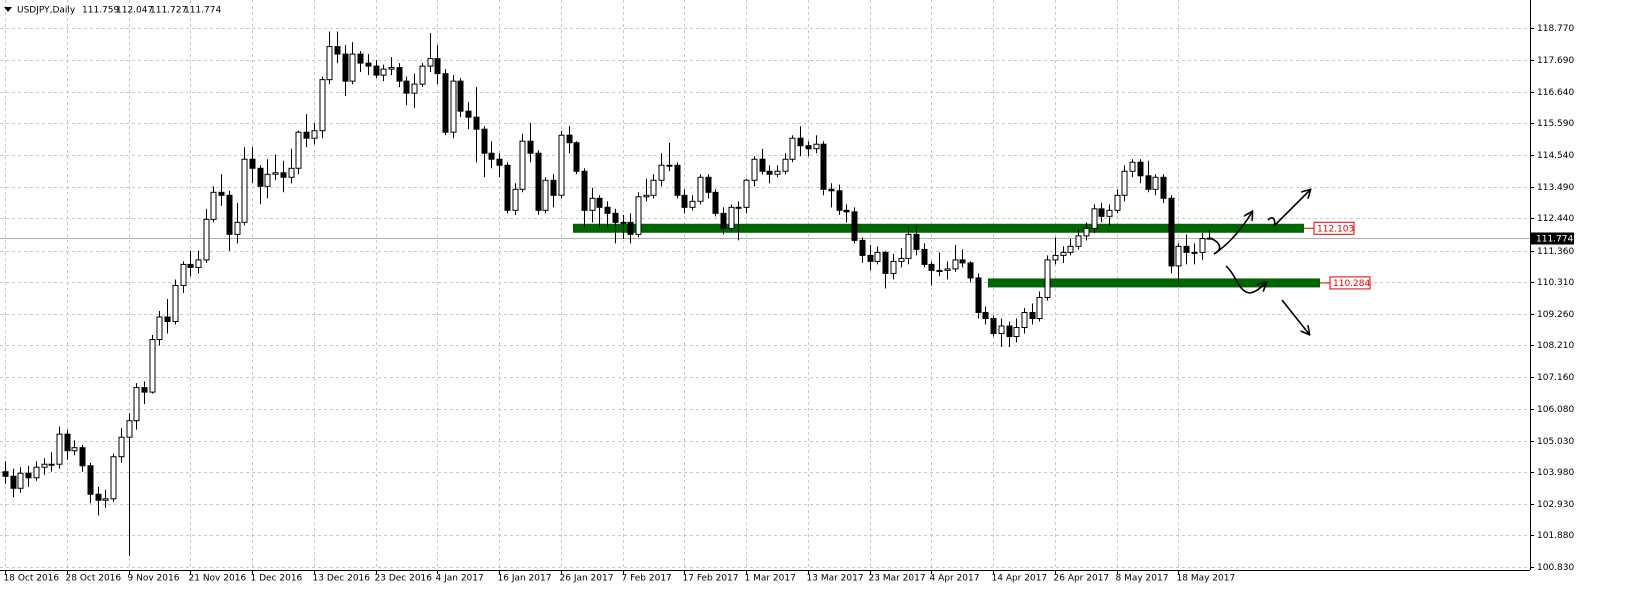 The height and width of the screenshot is (613, 1629). Describe the element at coordinates (1555, 568) in the screenshot. I see `y-tick-label: 100.830` at that location.